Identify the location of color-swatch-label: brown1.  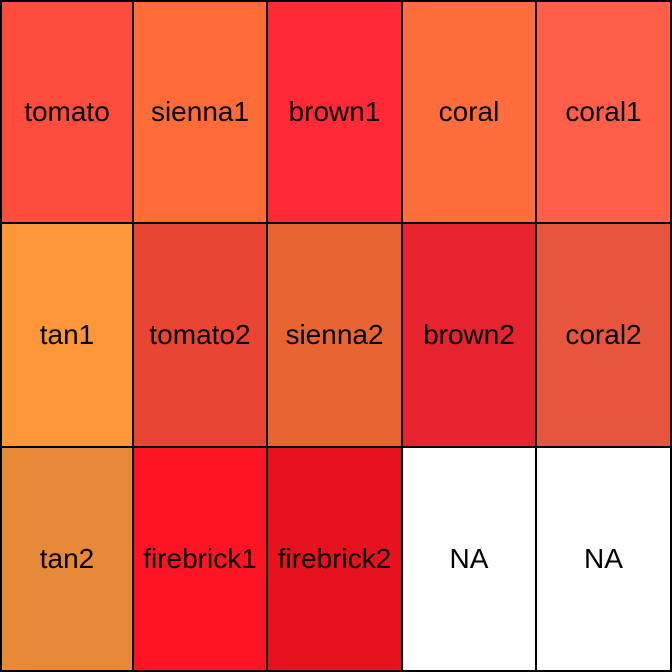
(334, 111).